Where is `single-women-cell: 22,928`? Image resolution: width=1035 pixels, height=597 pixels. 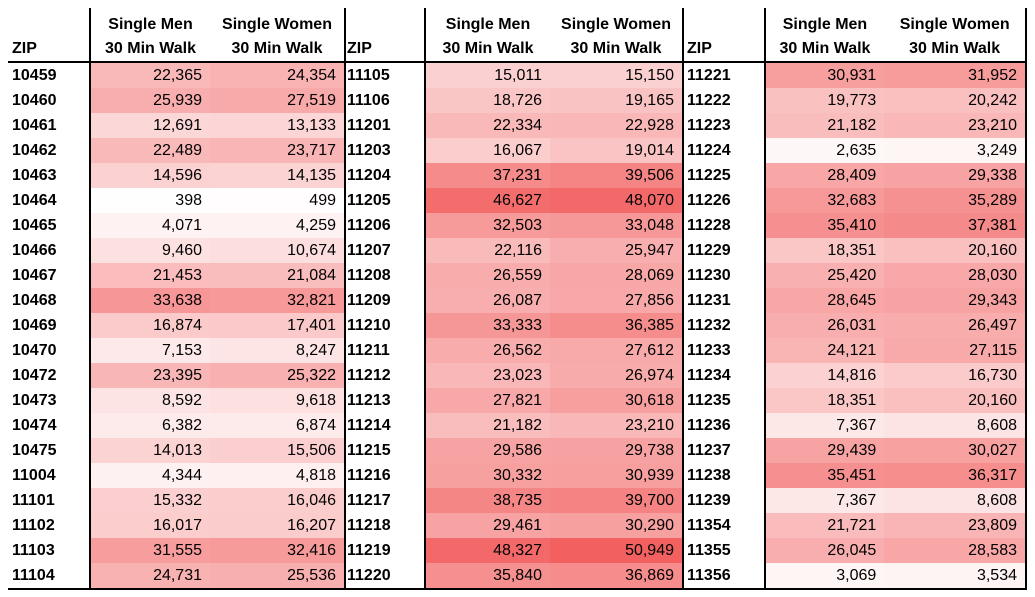 single-women-cell: 22,928 is located at coordinates (617, 125).